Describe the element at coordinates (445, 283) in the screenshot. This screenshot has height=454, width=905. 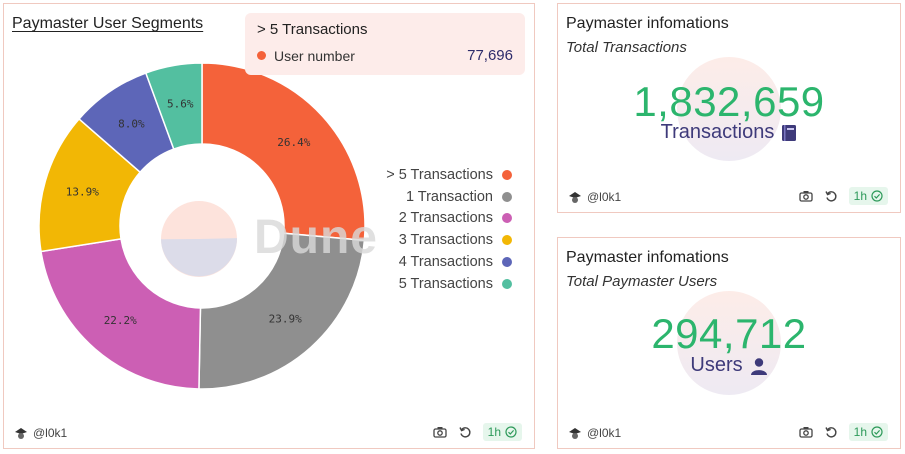
I see `legend-label: 5 Transactions` at that location.